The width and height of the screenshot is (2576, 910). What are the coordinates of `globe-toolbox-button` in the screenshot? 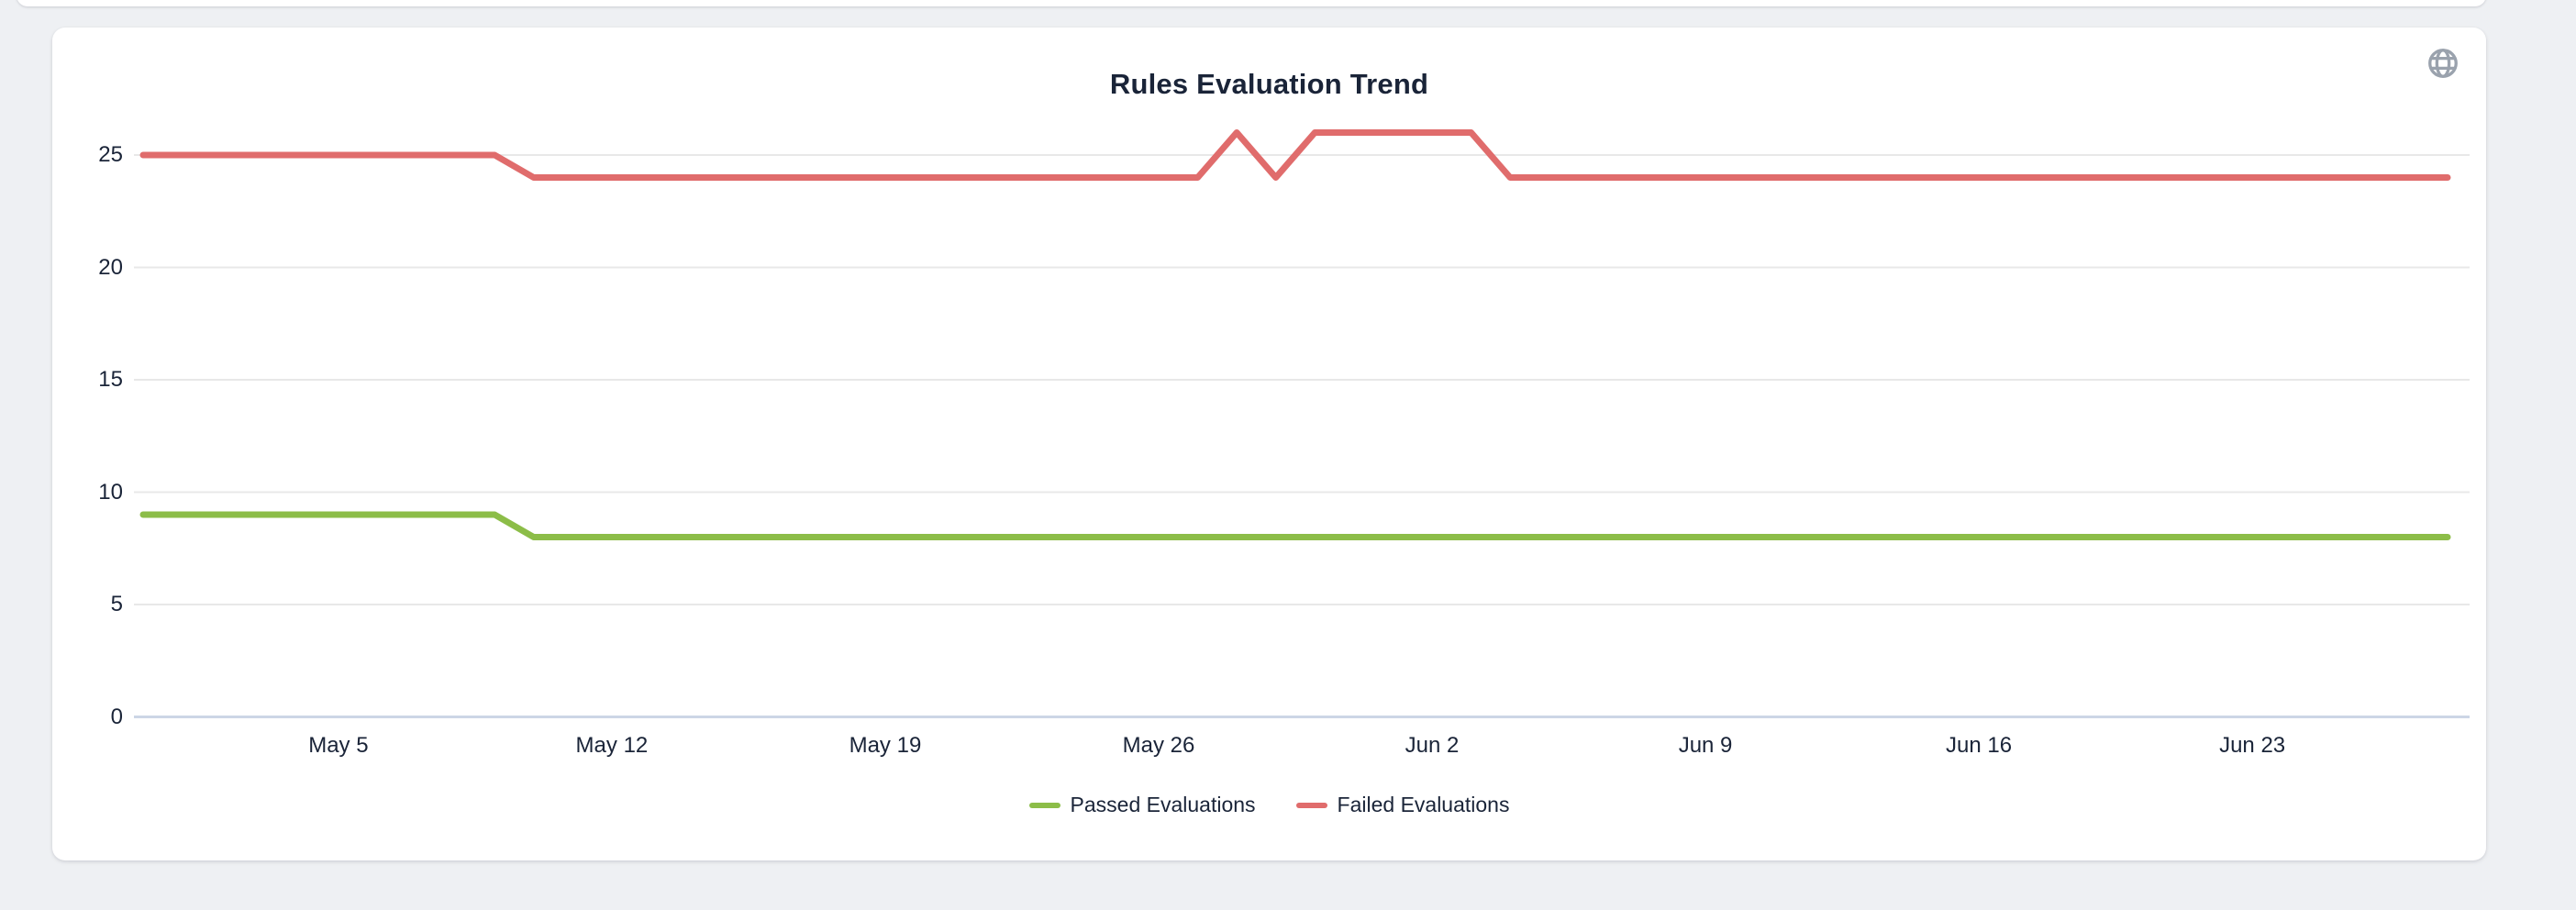 It's located at (2443, 63).